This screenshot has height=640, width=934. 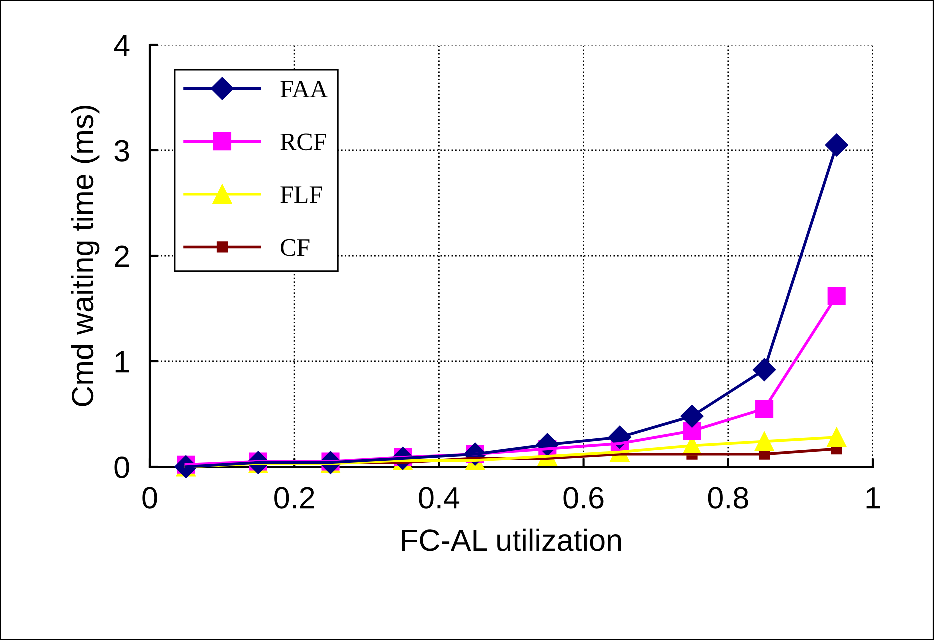 I want to click on legend-label: FAA, so click(x=304, y=89).